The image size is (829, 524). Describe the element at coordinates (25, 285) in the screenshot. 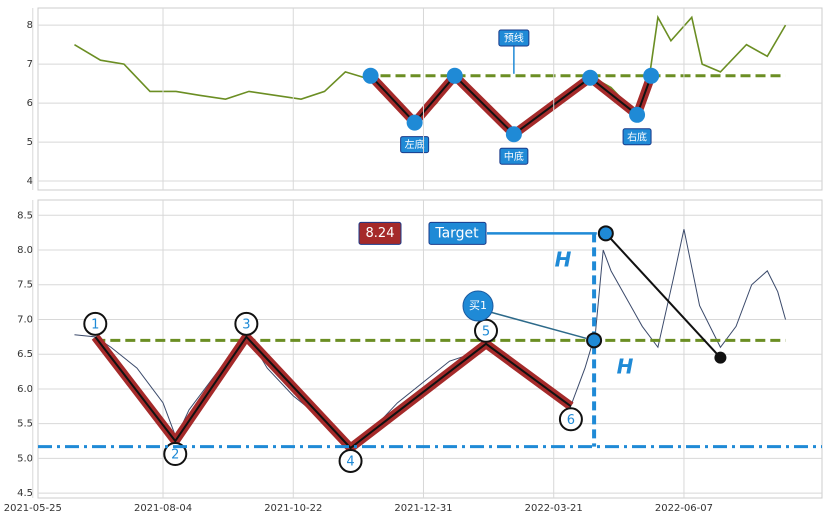

I see `y-tick-label: 7.5` at that location.